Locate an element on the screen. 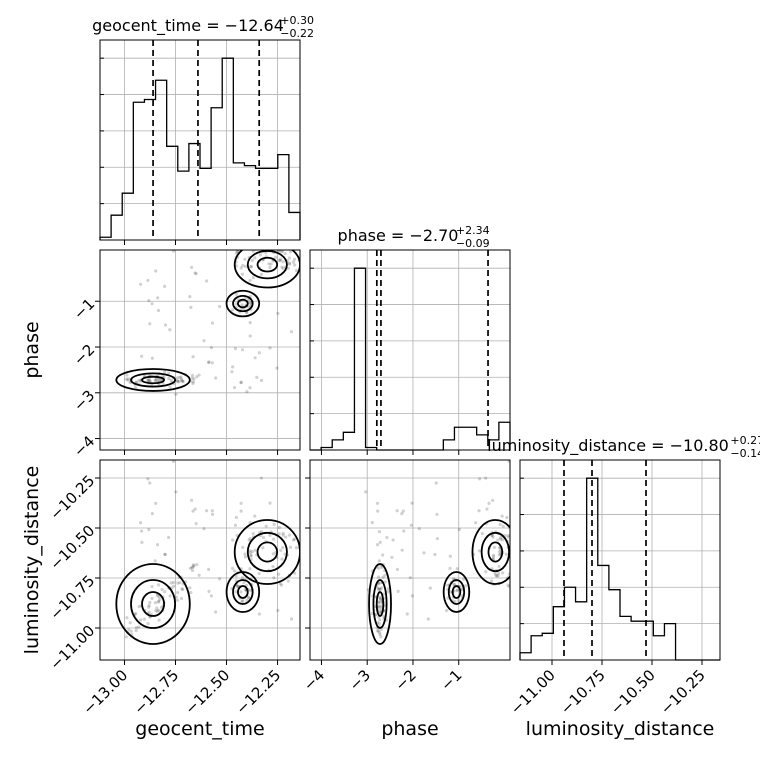  title-sup-geocent_time: +0.30 is located at coordinates (297, 20).